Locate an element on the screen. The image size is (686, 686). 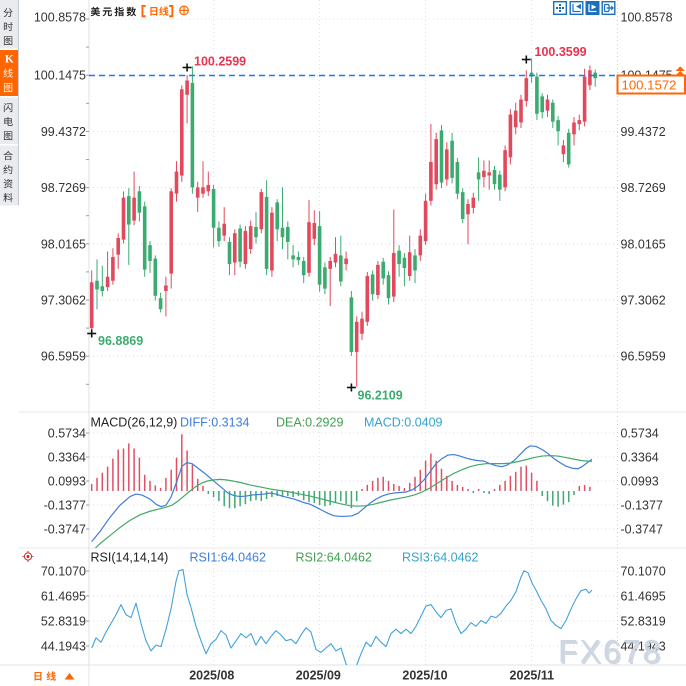
svg-text: RSI3:64.0462 is located at coordinates (440, 558).